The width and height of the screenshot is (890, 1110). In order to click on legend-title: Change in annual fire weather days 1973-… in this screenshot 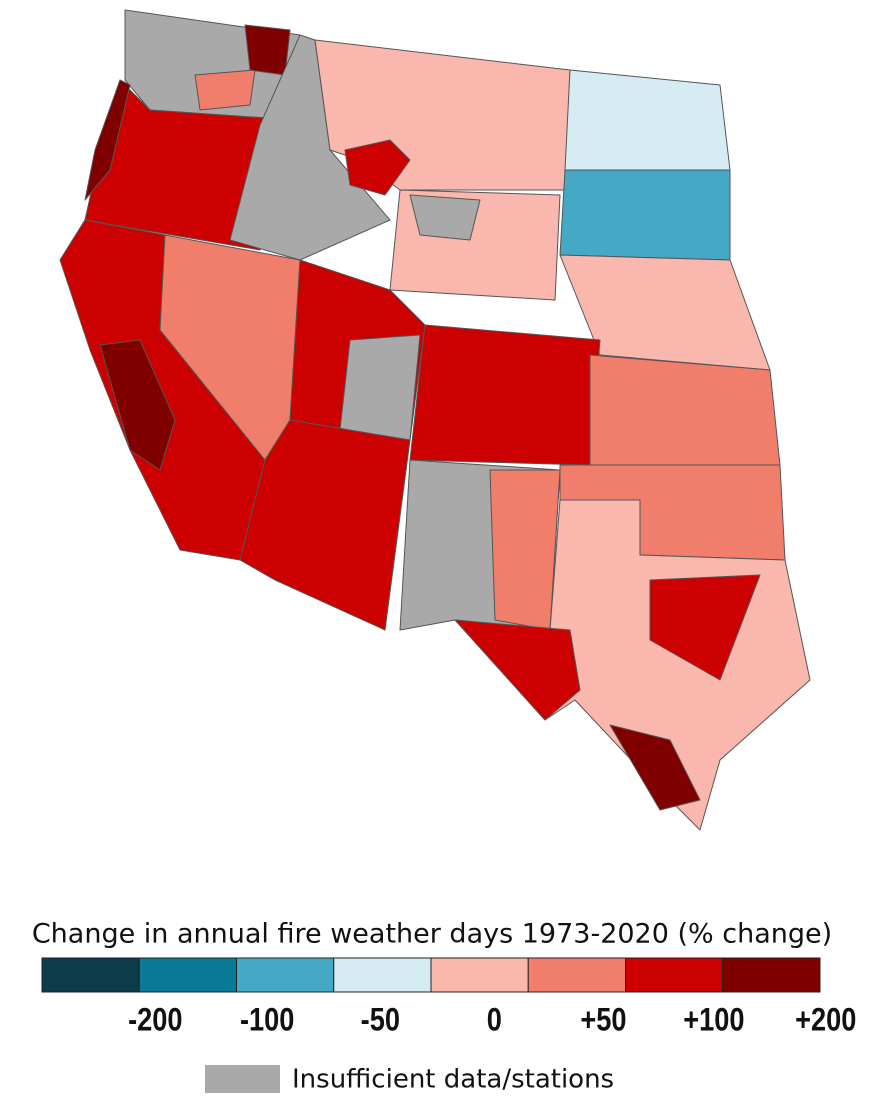, I will do `click(432, 934)`.